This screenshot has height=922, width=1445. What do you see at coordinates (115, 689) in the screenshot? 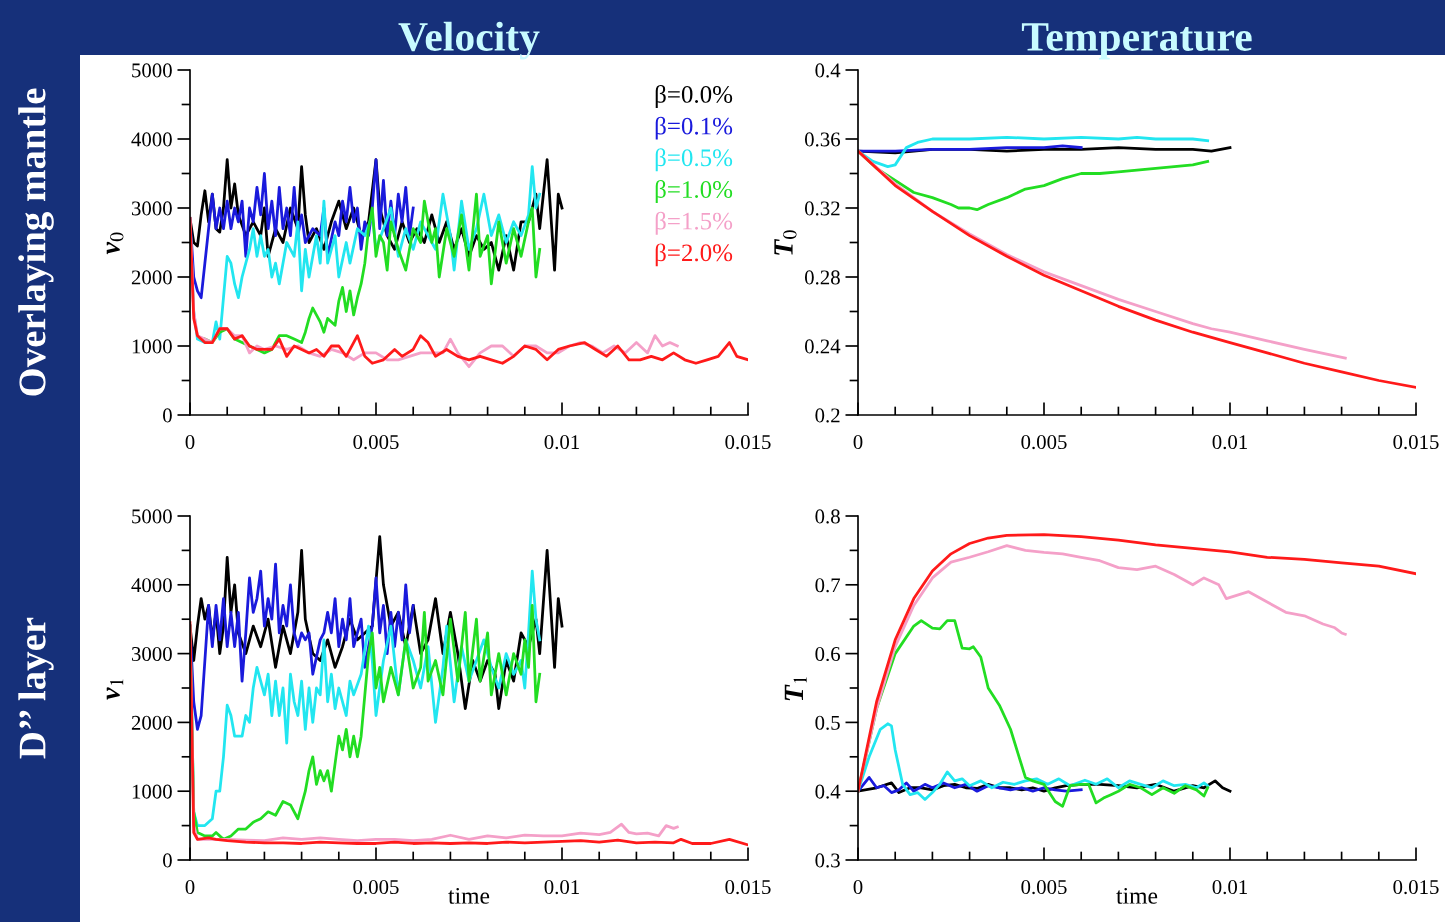
I see `y-axis-title: v$_{1}$` at bounding box center [115, 689].